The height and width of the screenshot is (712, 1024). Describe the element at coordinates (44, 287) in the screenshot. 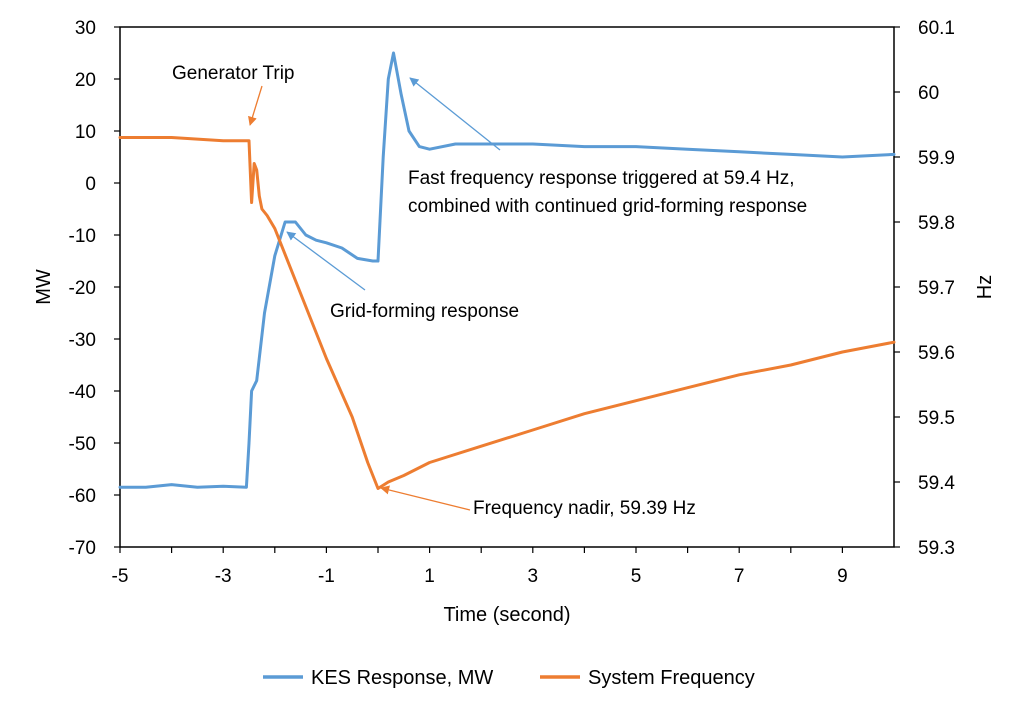

I see `left-y-axis-title: MW` at that location.